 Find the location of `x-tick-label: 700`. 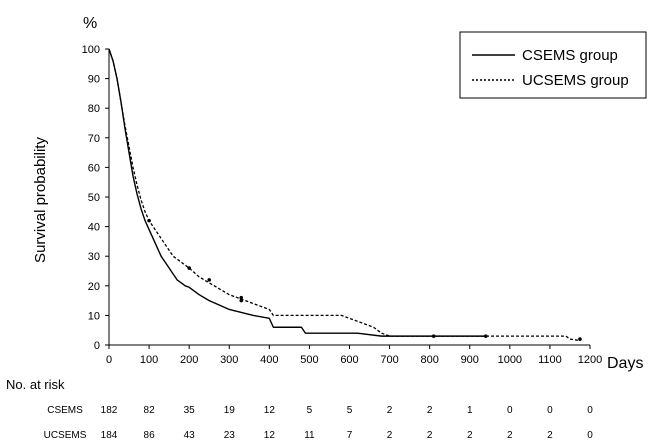

x-tick-label: 700 is located at coordinates (389, 360).